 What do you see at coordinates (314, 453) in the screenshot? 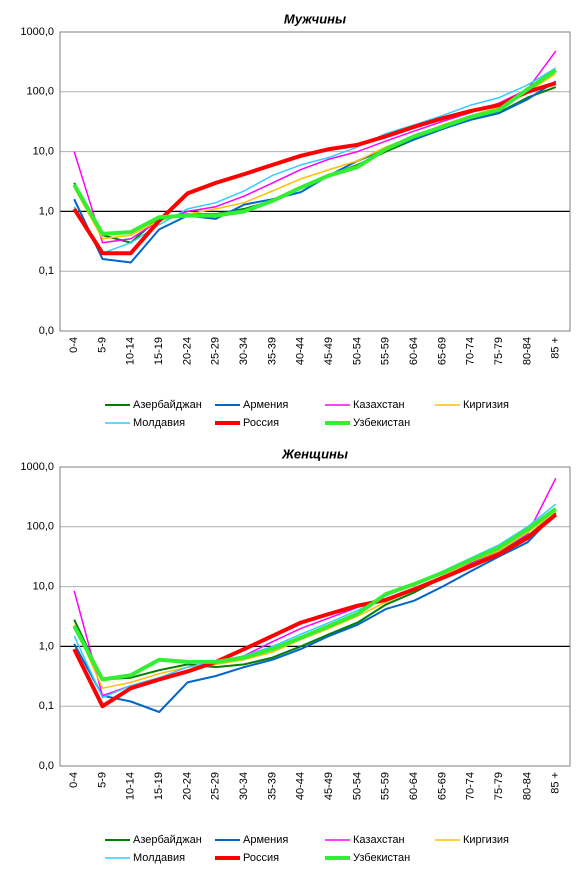
I see `chart-title: Женщины` at bounding box center [314, 453].